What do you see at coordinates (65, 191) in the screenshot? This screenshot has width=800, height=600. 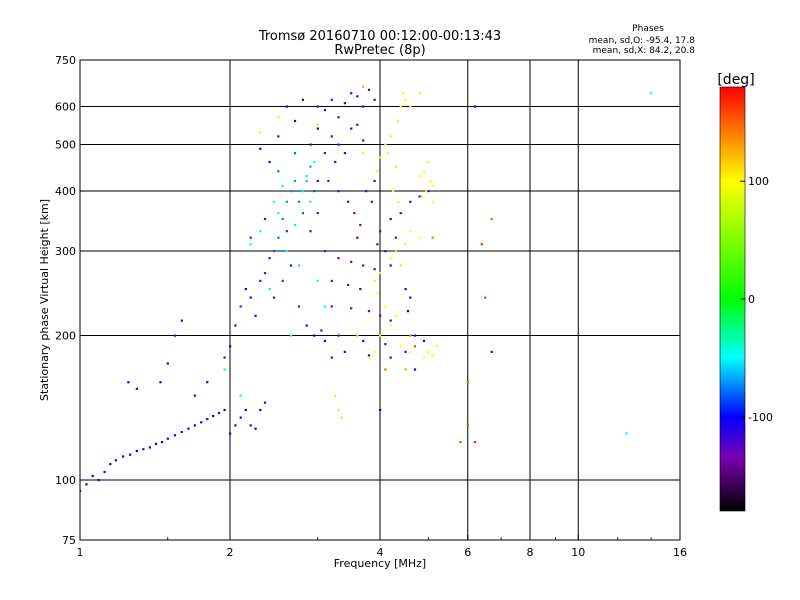 I see `y-tick-label: 400` at bounding box center [65, 191].